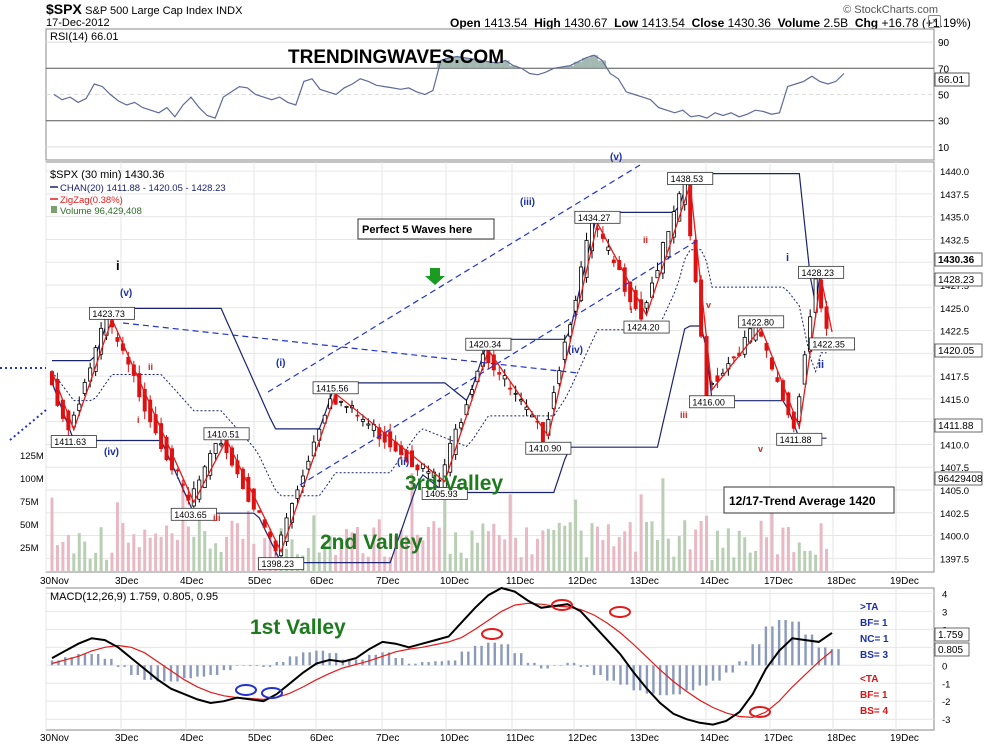 This screenshot has width=990, height=744. What do you see at coordinates (298, 627) in the screenshot?
I see `annotation-1st-valley: 1st Valley` at bounding box center [298, 627].